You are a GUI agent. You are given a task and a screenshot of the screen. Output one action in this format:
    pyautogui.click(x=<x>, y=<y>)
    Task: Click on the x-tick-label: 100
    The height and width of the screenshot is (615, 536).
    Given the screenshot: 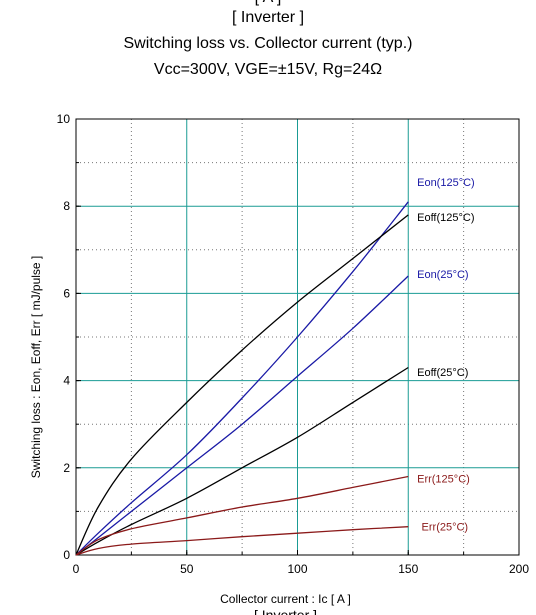 What is the action you would take?
    pyautogui.click(x=297, y=569)
    